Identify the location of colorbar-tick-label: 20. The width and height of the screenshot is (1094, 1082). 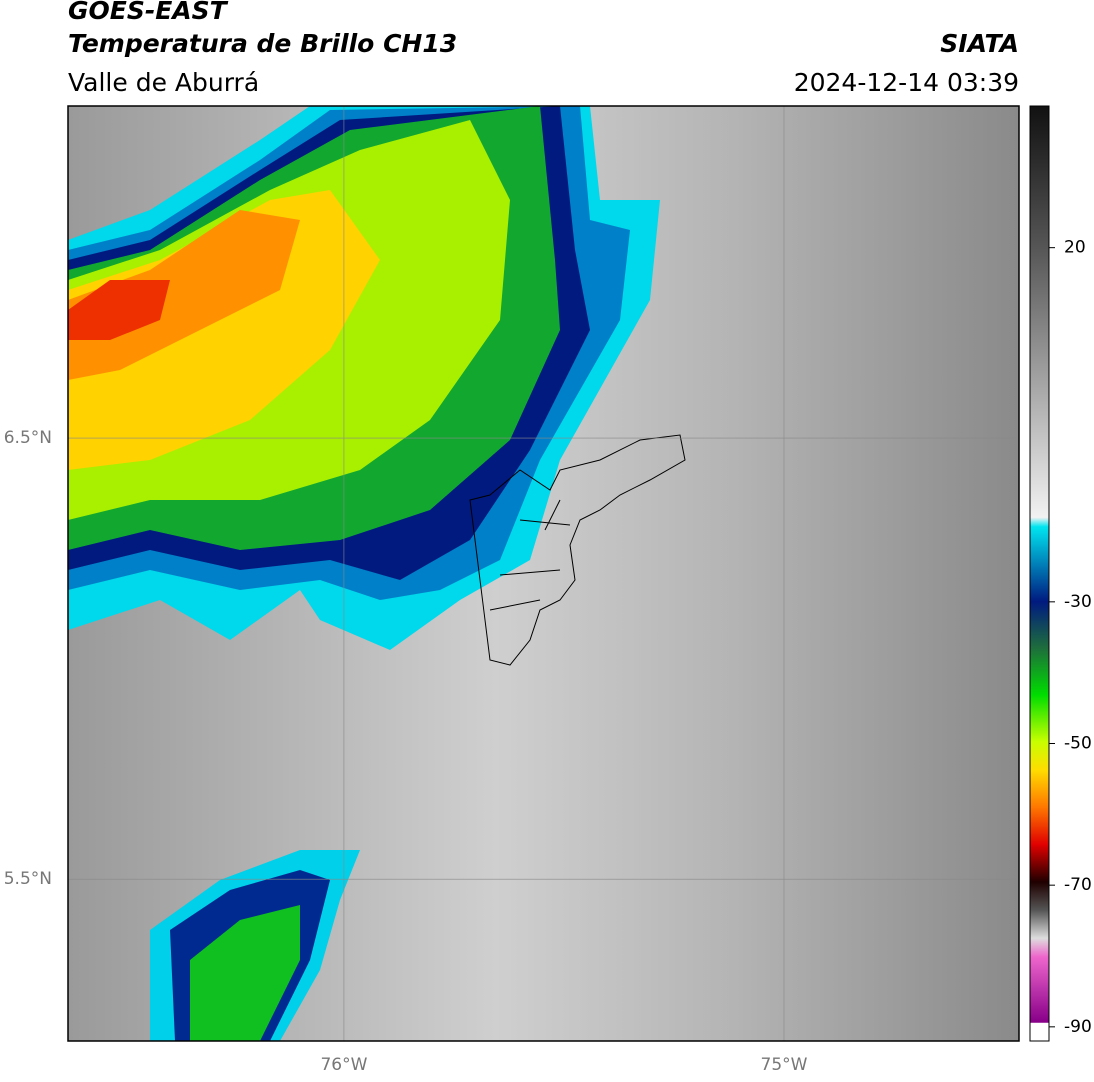
(1075, 248).